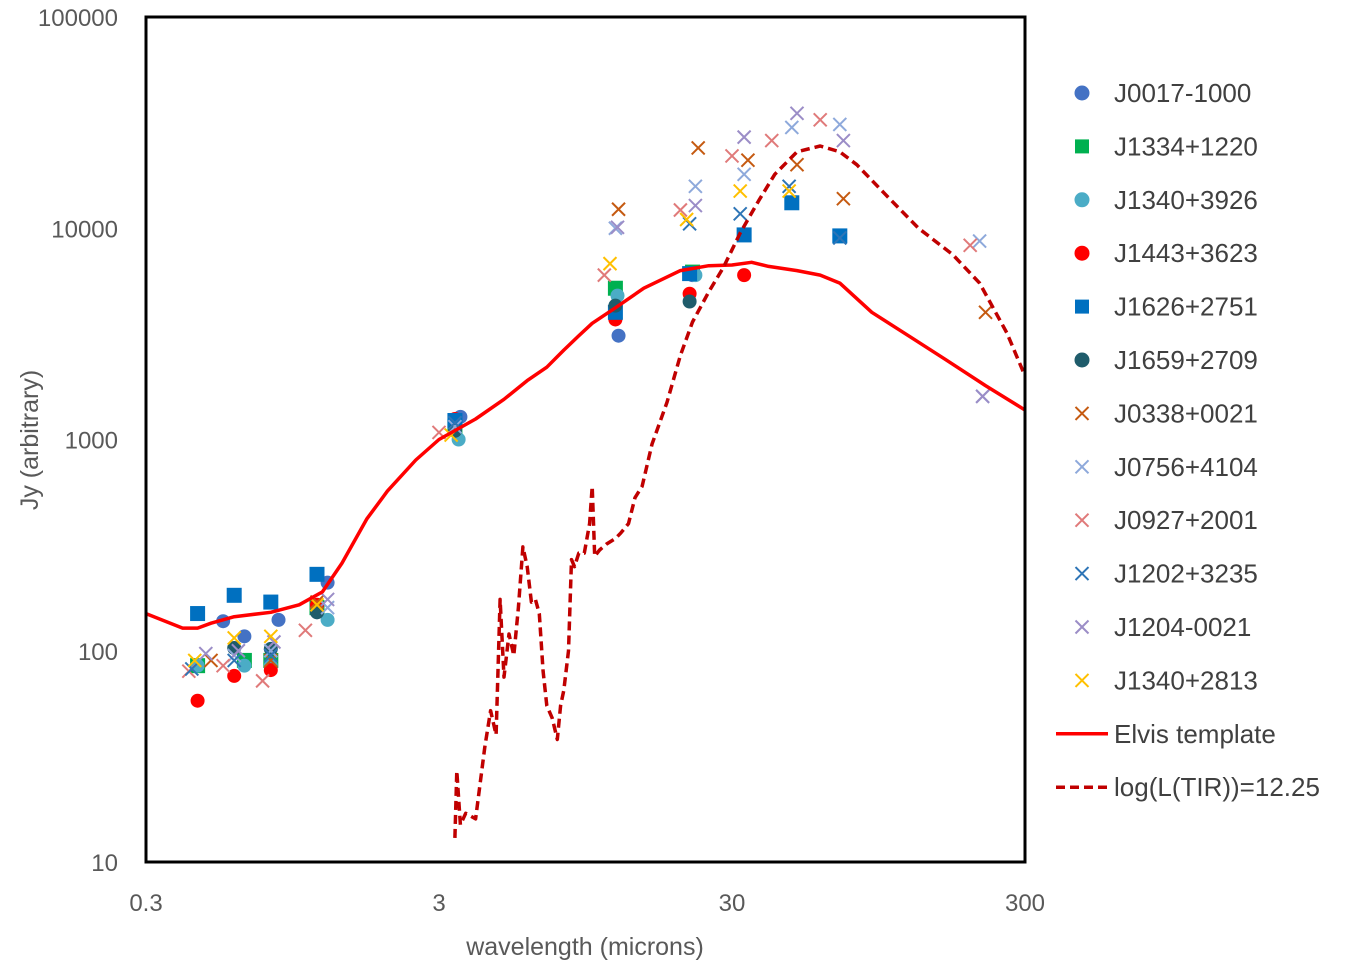 This screenshot has width=1354, height=963. Describe the element at coordinates (1166, 200) in the screenshot. I see `legend-item: J1340+3926` at that location.